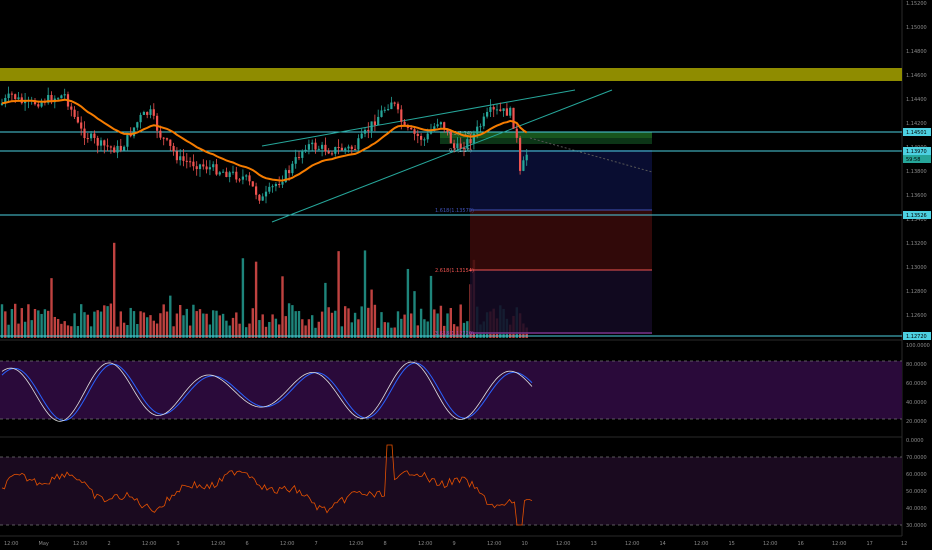 The height and width of the screenshot is (550, 932). I want to click on time-tick-label: 7, so click(316, 544).